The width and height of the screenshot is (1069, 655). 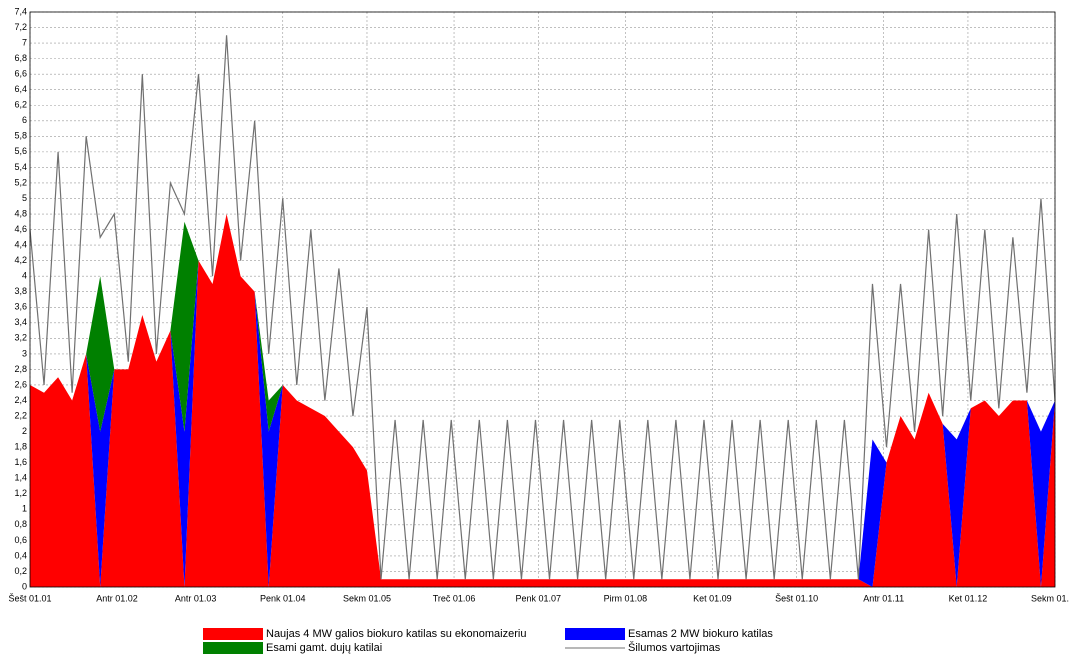 What do you see at coordinates (20, 89) in the screenshot?
I see `y-tick-label: 6,4` at bounding box center [20, 89].